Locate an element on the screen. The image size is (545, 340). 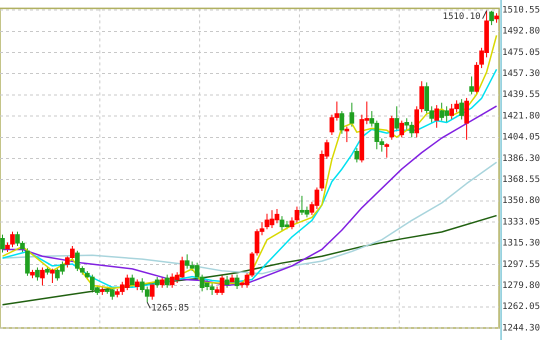
y-tick-label: 1457.30 is located at coordinates (521, 74).